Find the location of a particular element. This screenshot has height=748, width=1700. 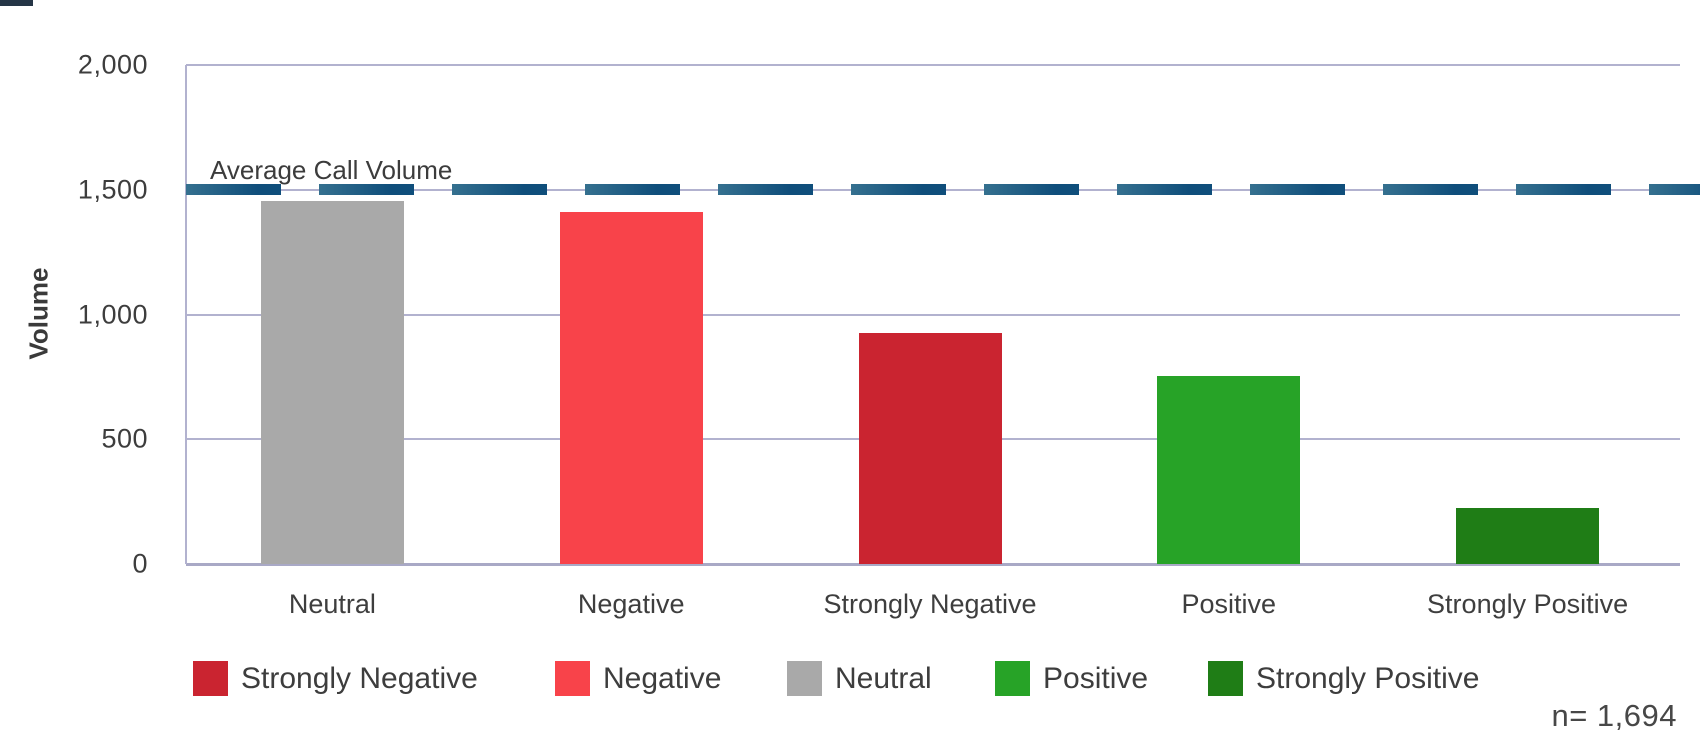

legend-item-strongly-negative: Strongly Negative is located at coordinates (335, 678).